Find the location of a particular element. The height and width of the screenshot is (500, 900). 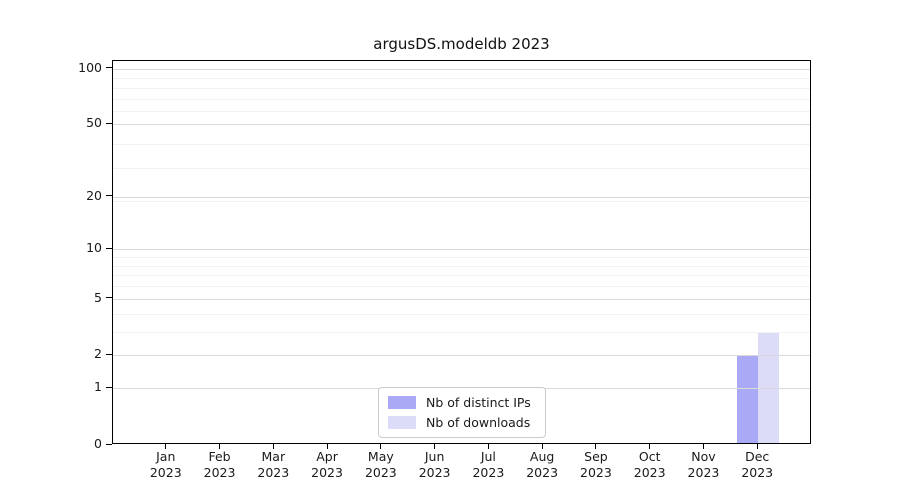

x-tick-label-aug: Aug 2023 is located at coordinates (542, 465).